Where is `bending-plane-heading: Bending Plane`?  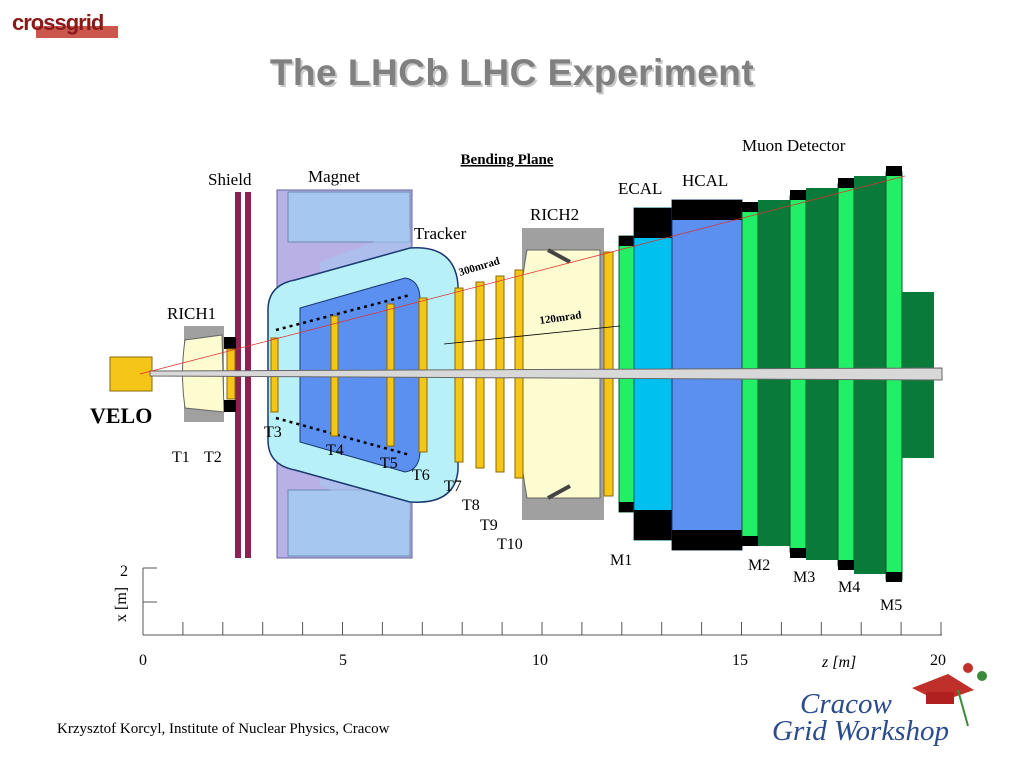
bending-plane-heading: Bending Plane is located at coordinates (507, 160).